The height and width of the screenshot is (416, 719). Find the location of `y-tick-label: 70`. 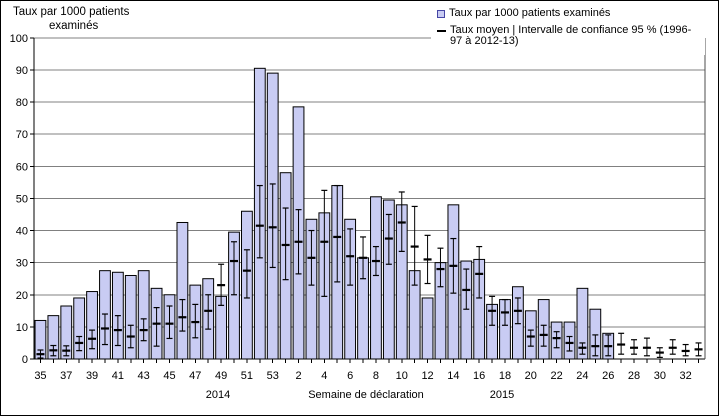

y-tick-label: 70 is located at coordinates (22, 135).